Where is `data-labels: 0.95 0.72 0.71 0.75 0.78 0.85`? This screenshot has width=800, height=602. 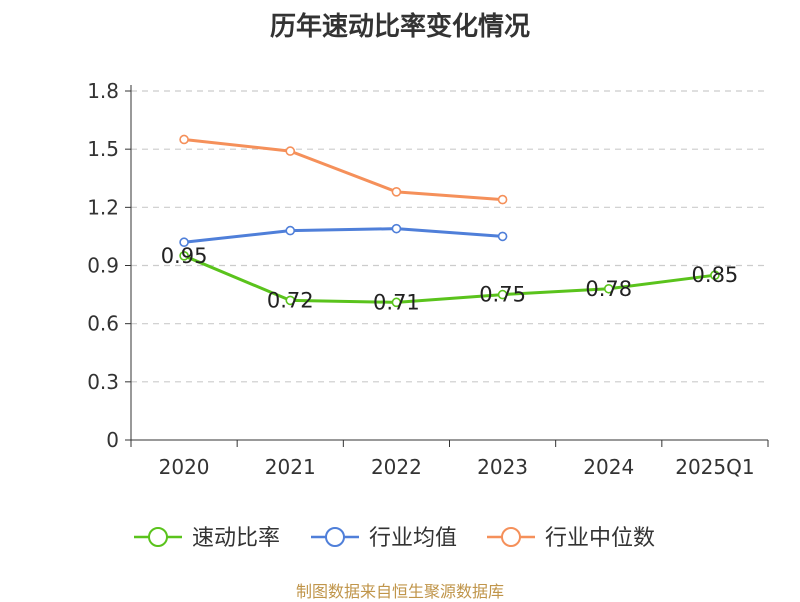
data-labels: 0.95 0.72 0.71 0.75 0.78 0.85 is located at coordinates (450, 279).